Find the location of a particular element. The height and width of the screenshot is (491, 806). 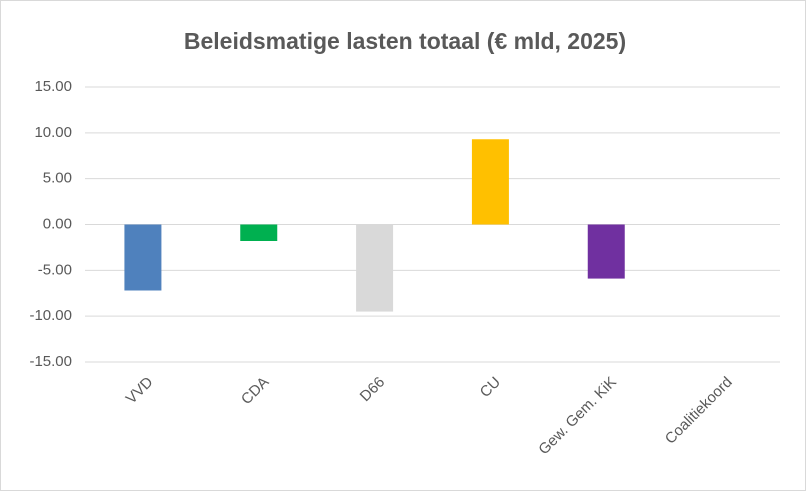

y-tick-label: 10.00 is located at coordinates (53, 132).